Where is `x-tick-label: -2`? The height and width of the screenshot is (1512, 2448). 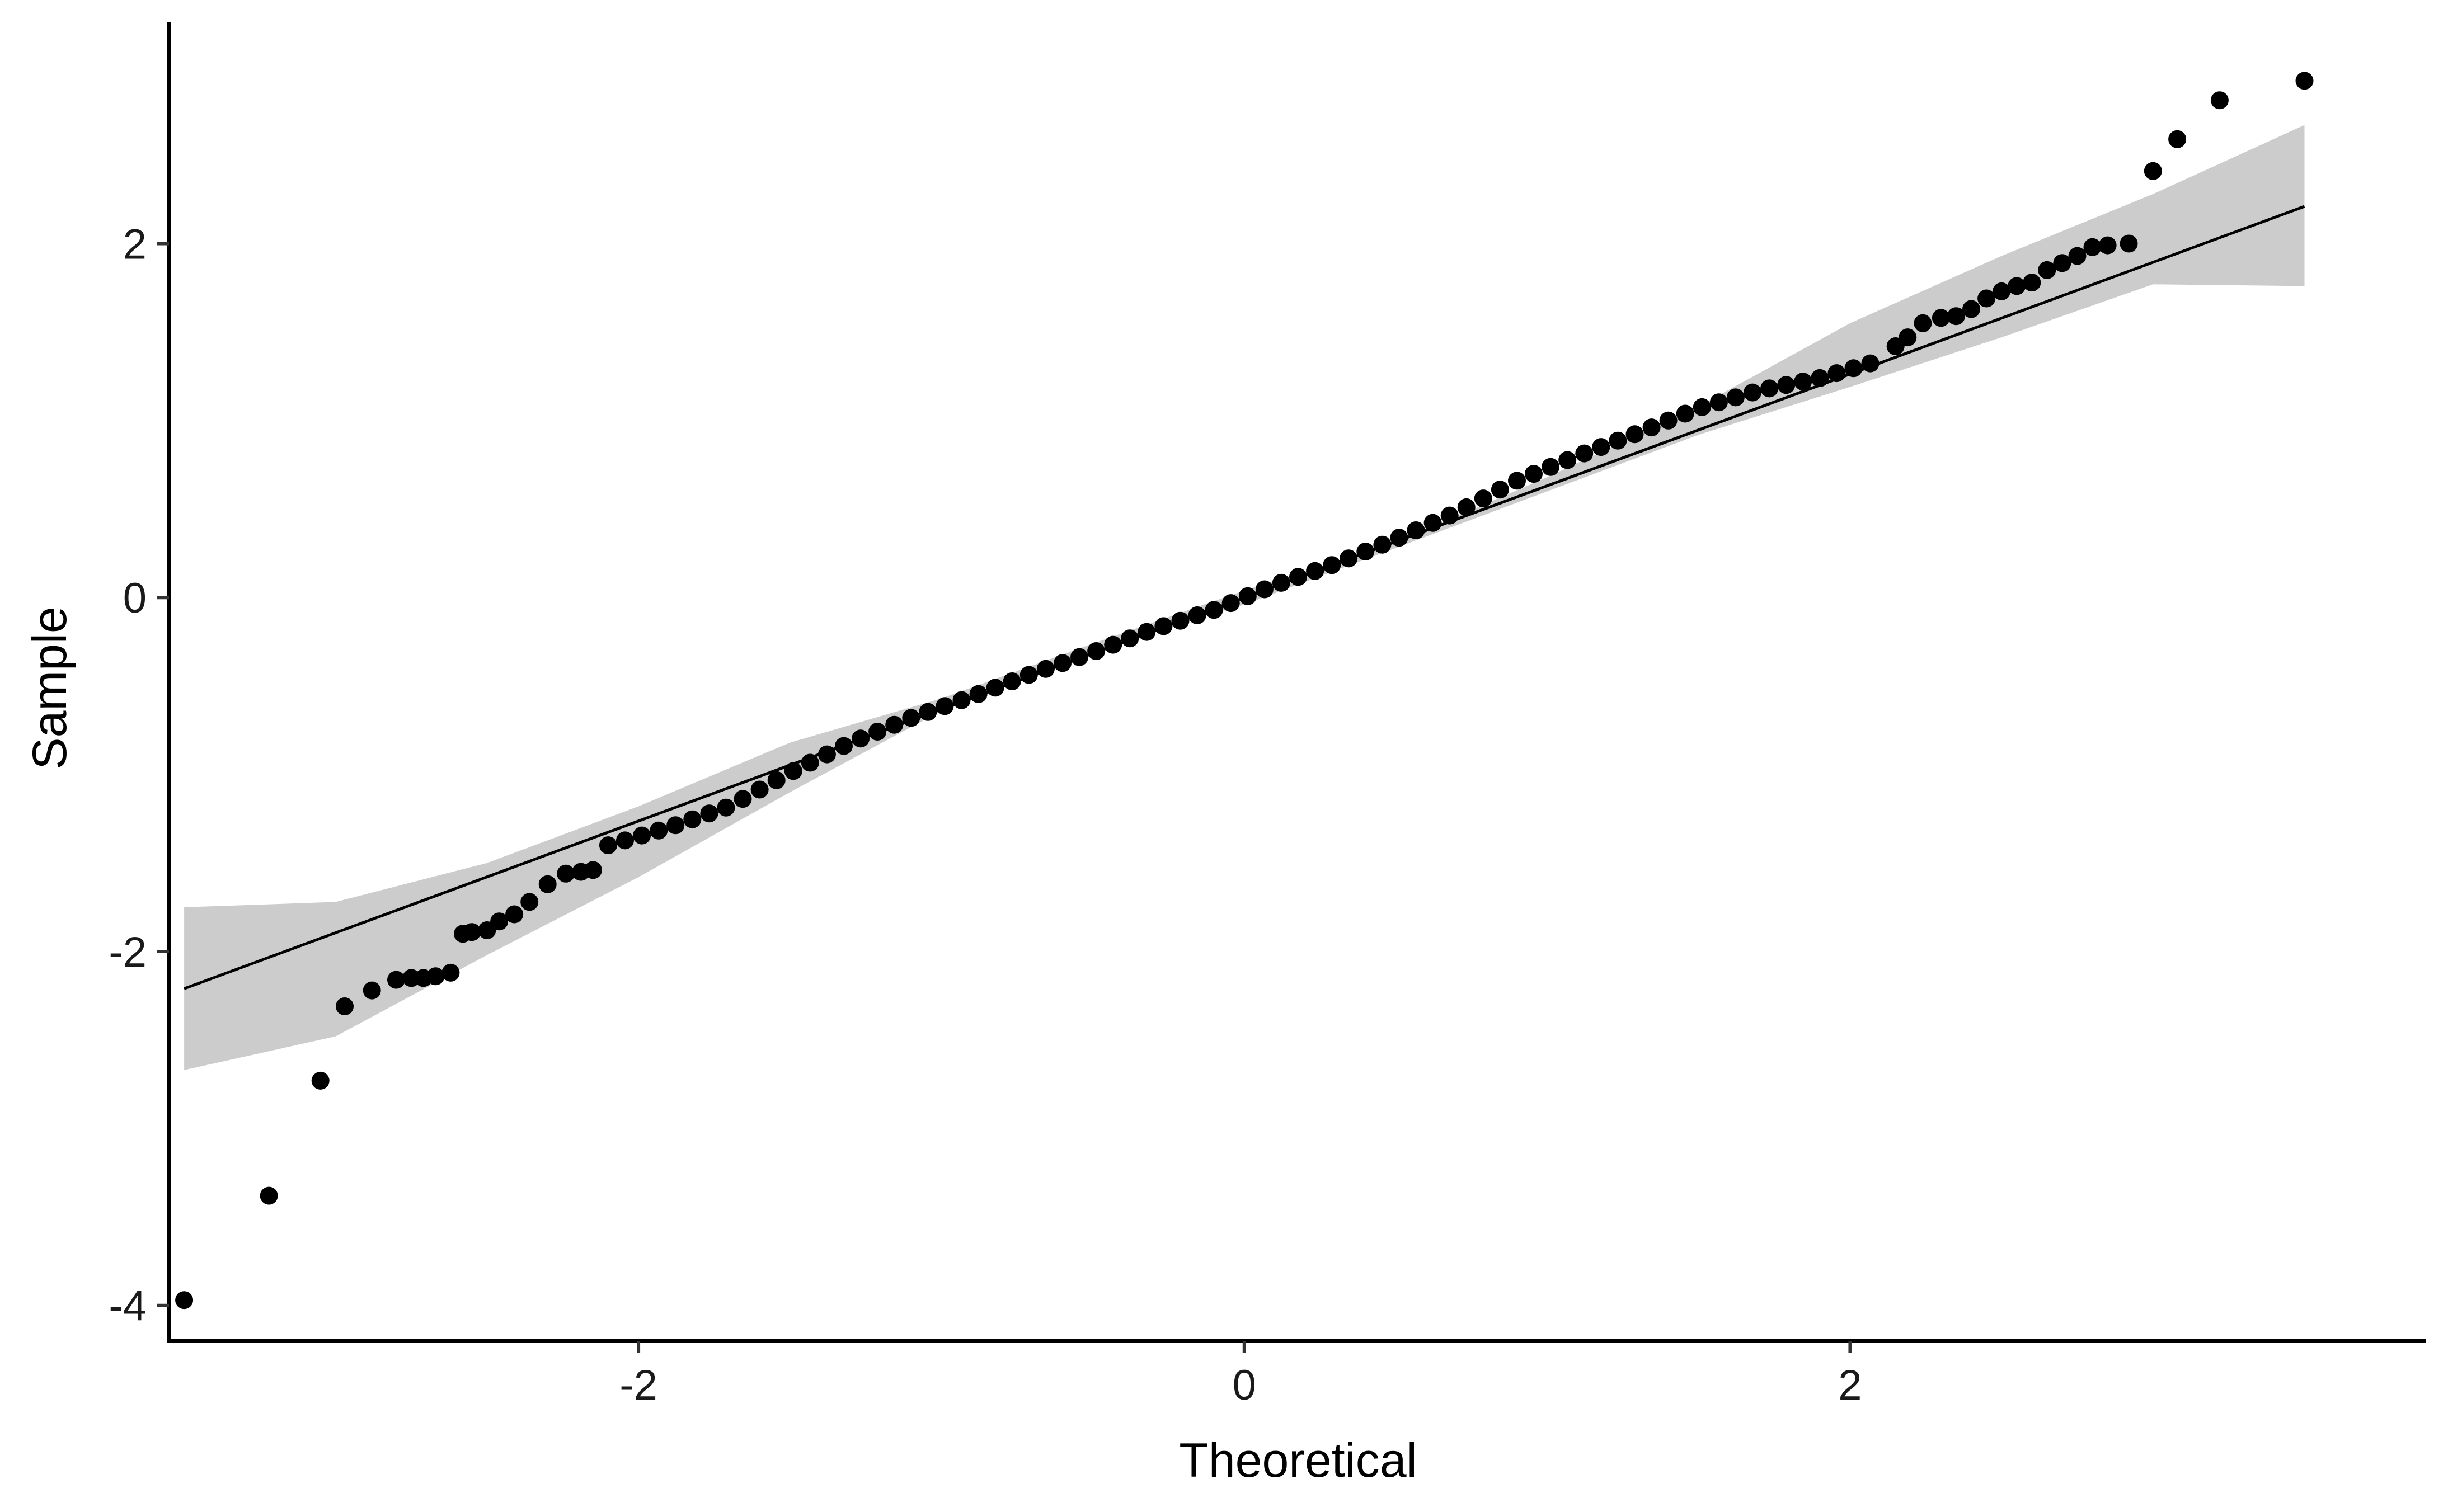
x-tick-label: -2 is located at coordinates (638, 1386).